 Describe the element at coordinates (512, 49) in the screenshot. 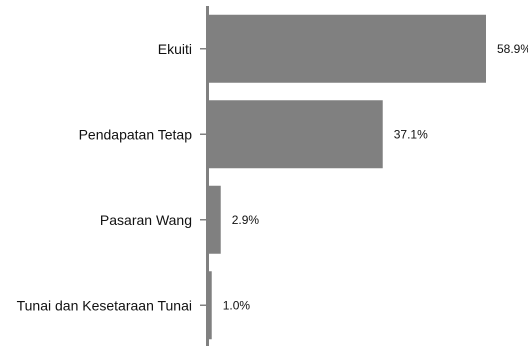

I see `value-label-0: 58.9%` at that location.